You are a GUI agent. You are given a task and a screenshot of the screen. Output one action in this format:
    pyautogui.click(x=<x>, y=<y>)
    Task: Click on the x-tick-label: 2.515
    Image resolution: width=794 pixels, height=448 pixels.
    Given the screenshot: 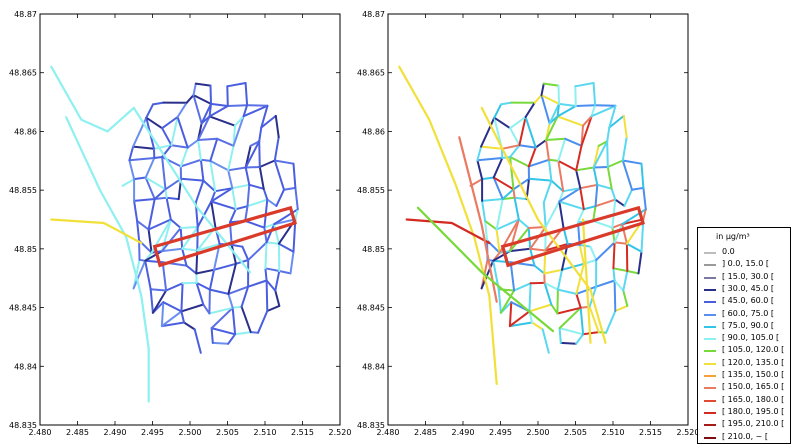 What is the action you would take?
    pyautogui.click(x=650, y=432)
    